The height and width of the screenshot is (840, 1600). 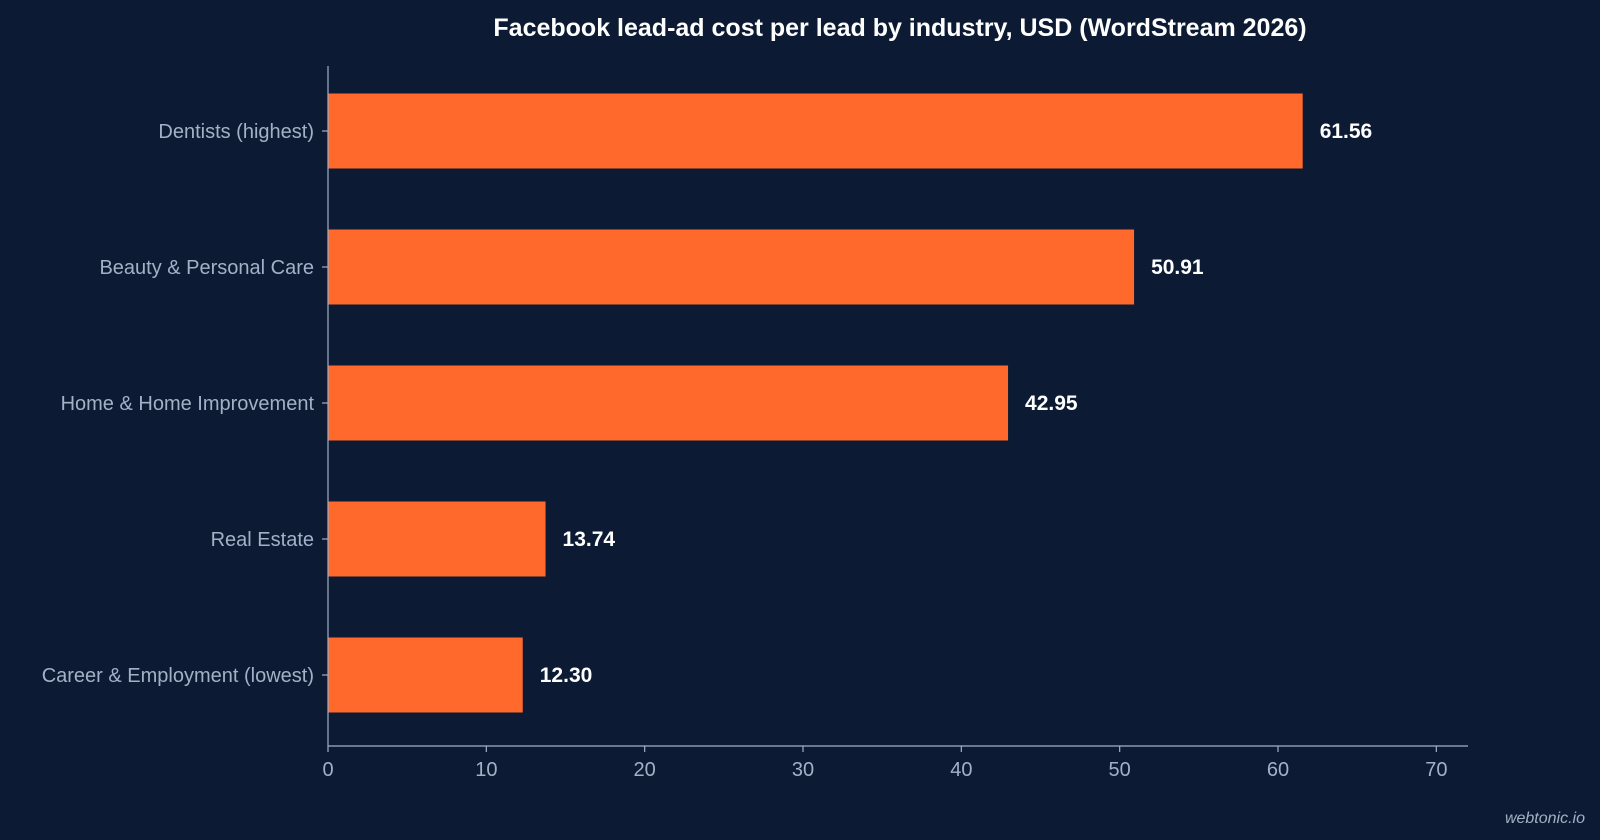 I want to click on x-tick-label: 0, so click(x=327, y=770).